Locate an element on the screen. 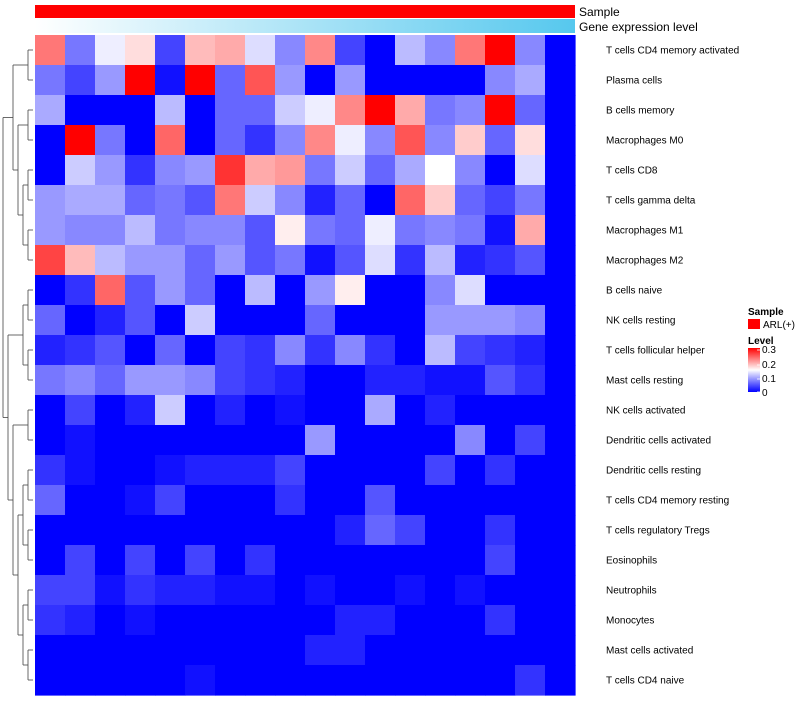 The width and height of the screenshot is (800, 705). legend-level-colorbar is located at coordinates (754, 370).